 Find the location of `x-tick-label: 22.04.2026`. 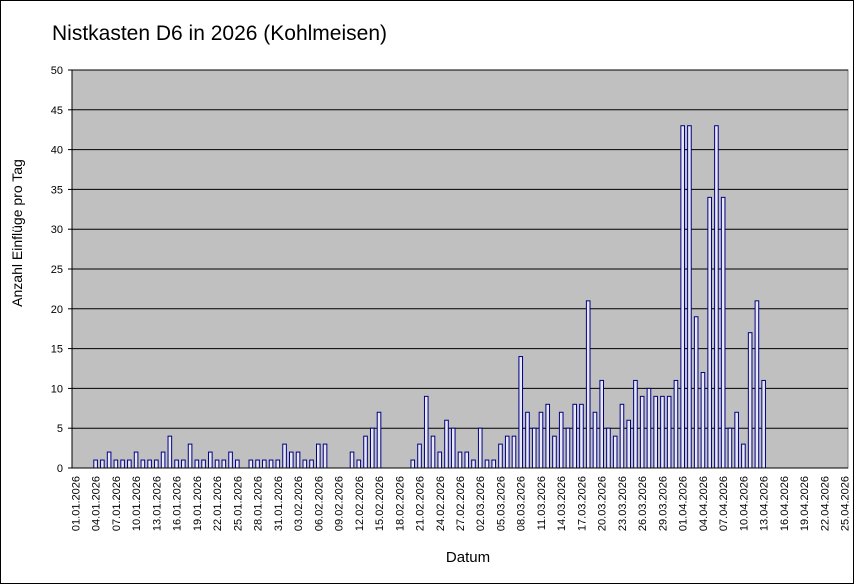

x-tick-label: 22.04.2026 is located at coordinates (825, 503).